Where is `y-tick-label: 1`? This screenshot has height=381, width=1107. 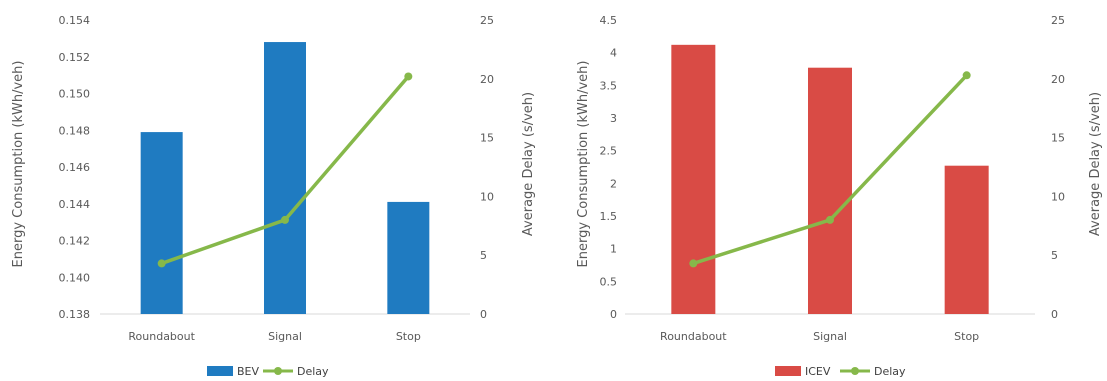
y-tick-label: 1 is located at coordinates (613, 249).